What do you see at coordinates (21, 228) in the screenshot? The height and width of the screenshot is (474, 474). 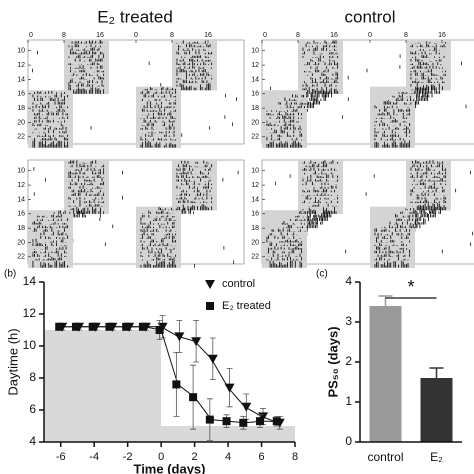 I see `actogram-y-label: 18` at bounding box center [21, 228].